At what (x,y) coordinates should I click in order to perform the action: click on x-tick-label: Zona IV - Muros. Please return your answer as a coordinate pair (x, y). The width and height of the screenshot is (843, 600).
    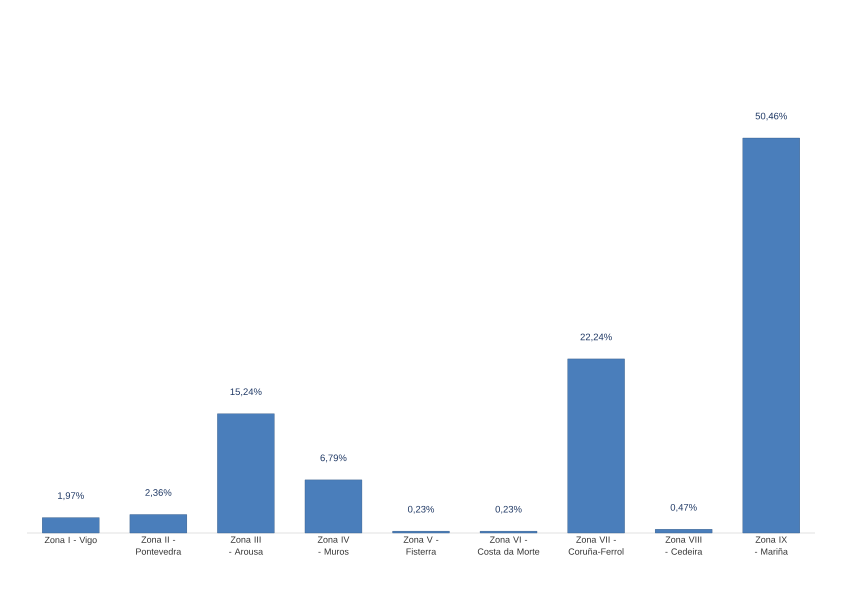
    Looking at the image, I should click on (334, 545).